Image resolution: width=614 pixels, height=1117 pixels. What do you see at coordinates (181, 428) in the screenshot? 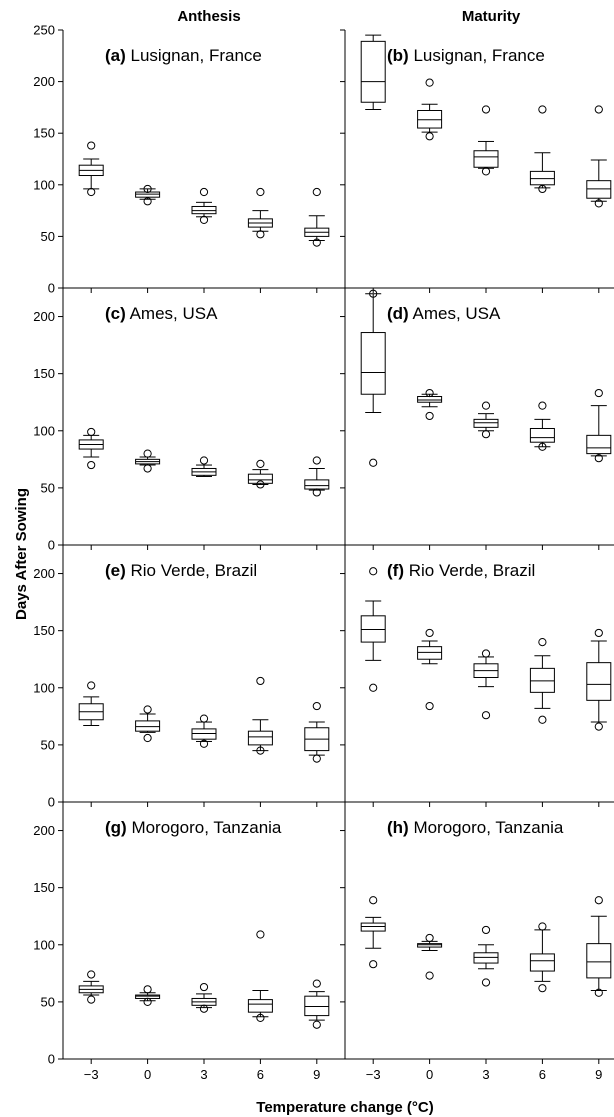
I see `panel-c: 0 50 100 150 200 (c) Ames, USA` at bounding box center [181, 428].